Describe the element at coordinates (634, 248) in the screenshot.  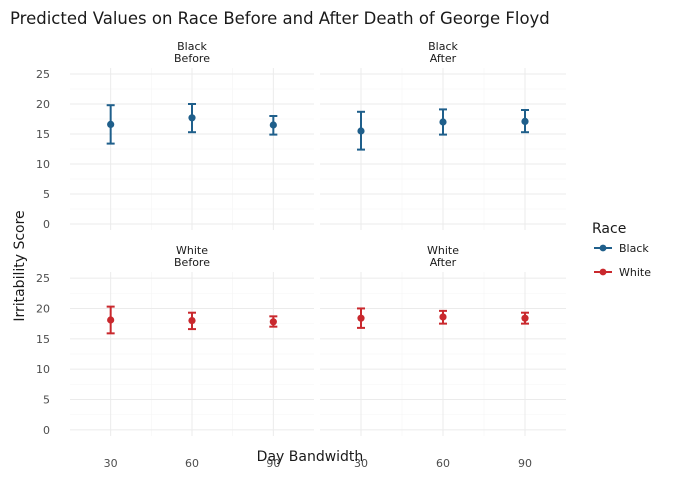
I see `legend-label: Black` at that location.